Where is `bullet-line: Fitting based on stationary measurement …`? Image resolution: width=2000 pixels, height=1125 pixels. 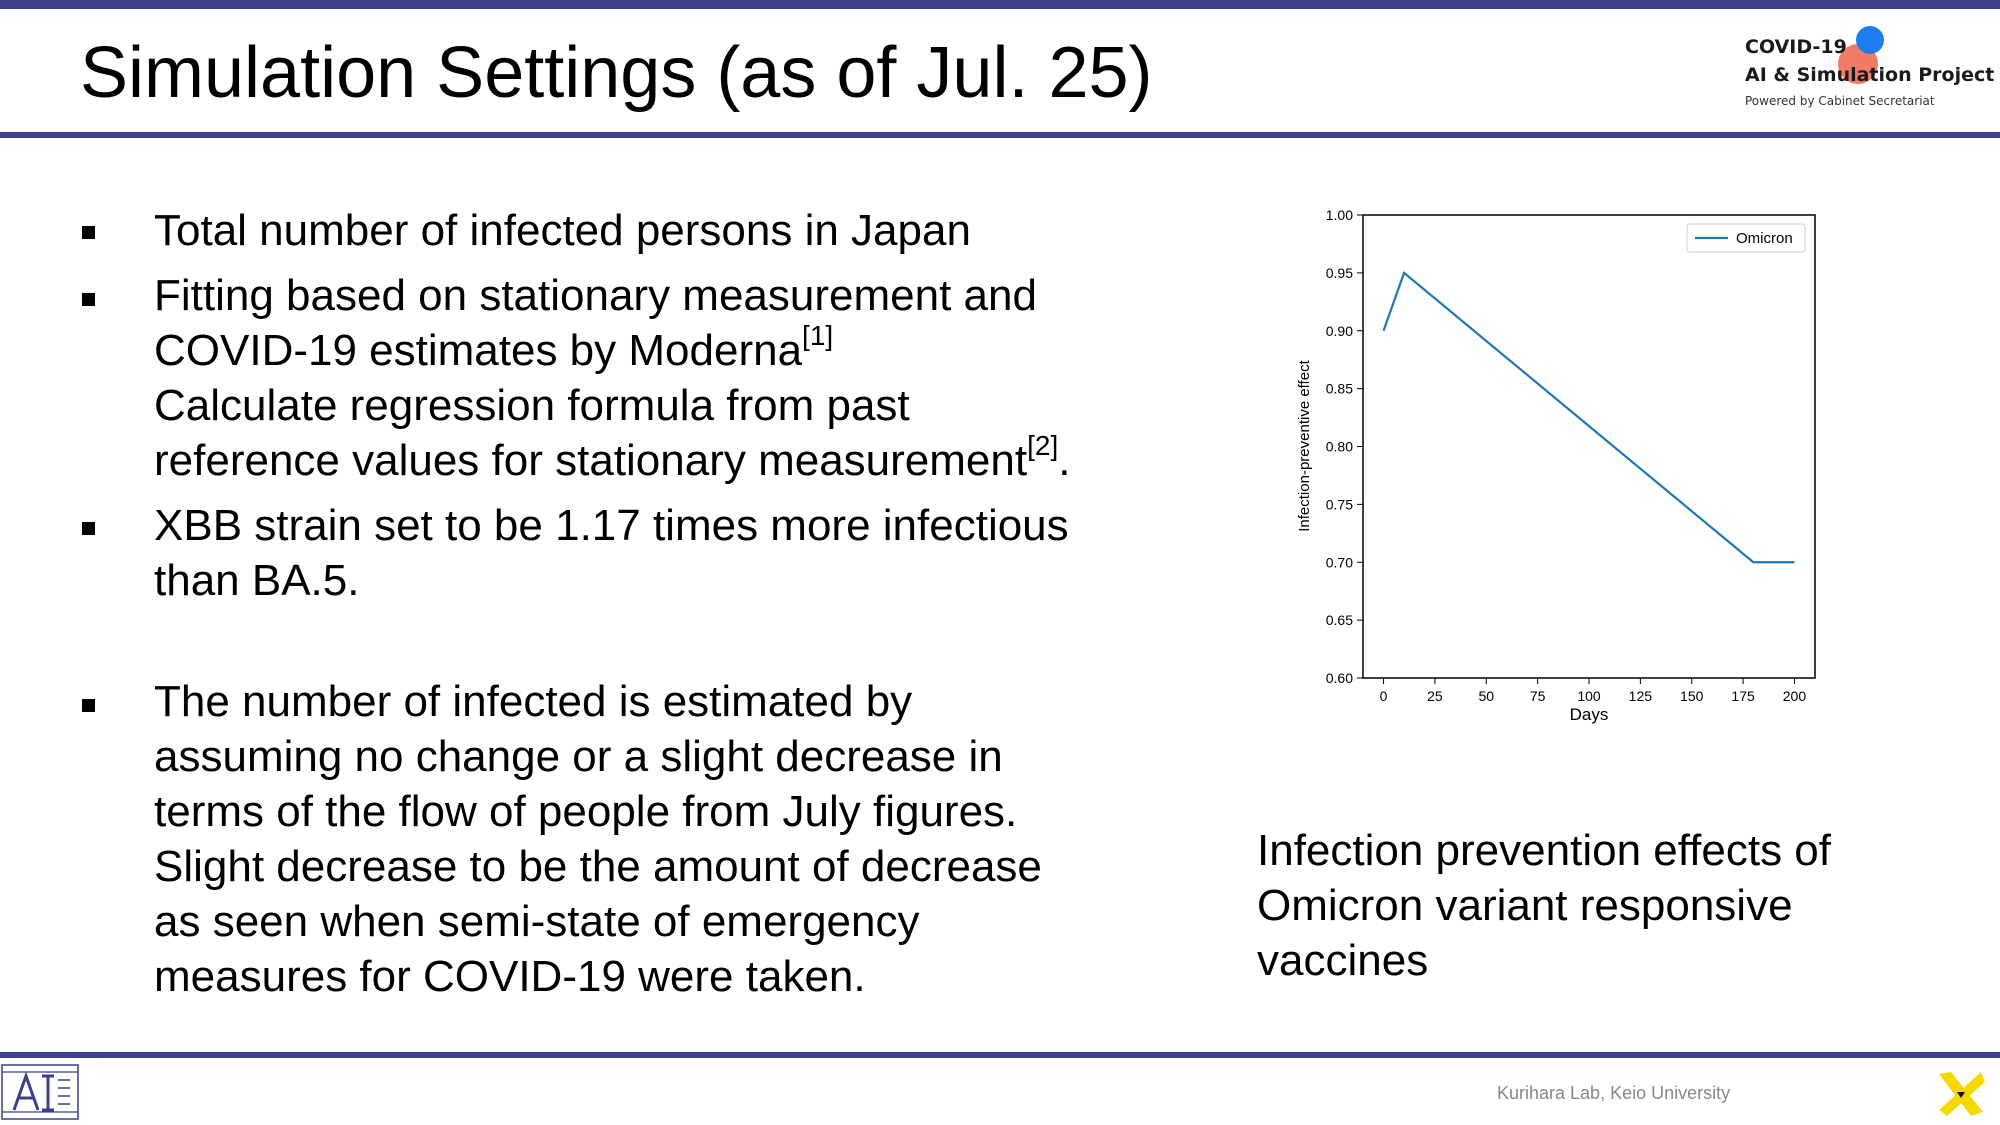 bullet-line: Fitting based on stationary measurement … is located at coordinates (595, 295).